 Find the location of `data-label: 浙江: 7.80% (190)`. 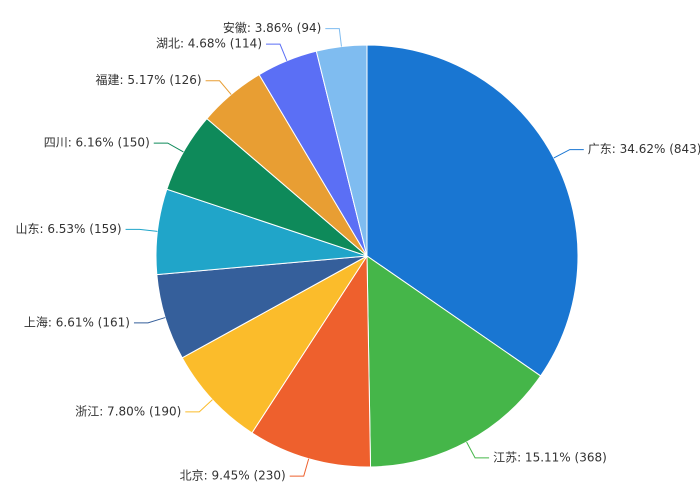

data-label: 浙江: 7.80% (190) is located at coordinates (128, 411).